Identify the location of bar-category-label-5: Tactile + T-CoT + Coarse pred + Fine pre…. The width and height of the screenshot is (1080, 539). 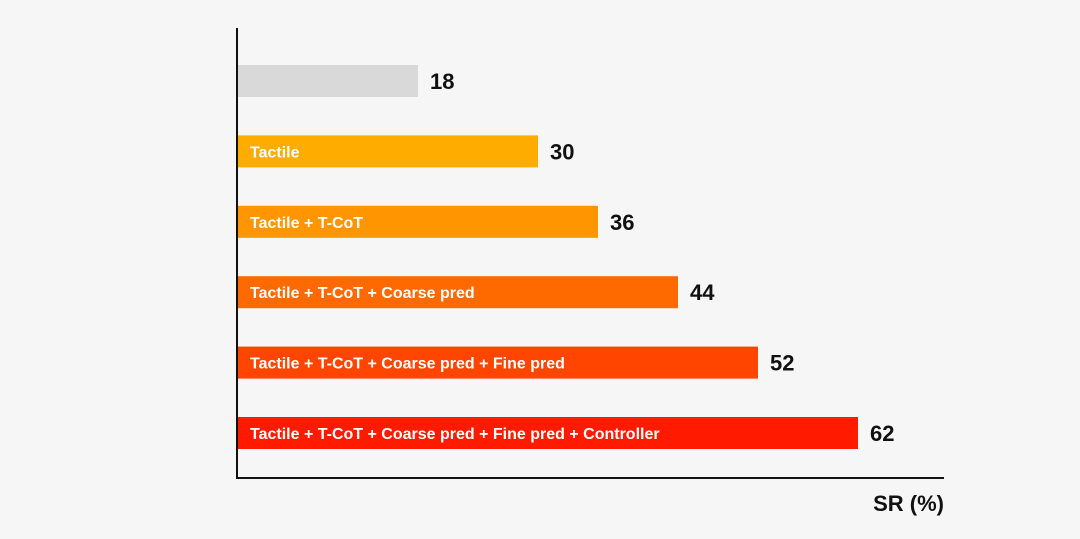
(455, 434).